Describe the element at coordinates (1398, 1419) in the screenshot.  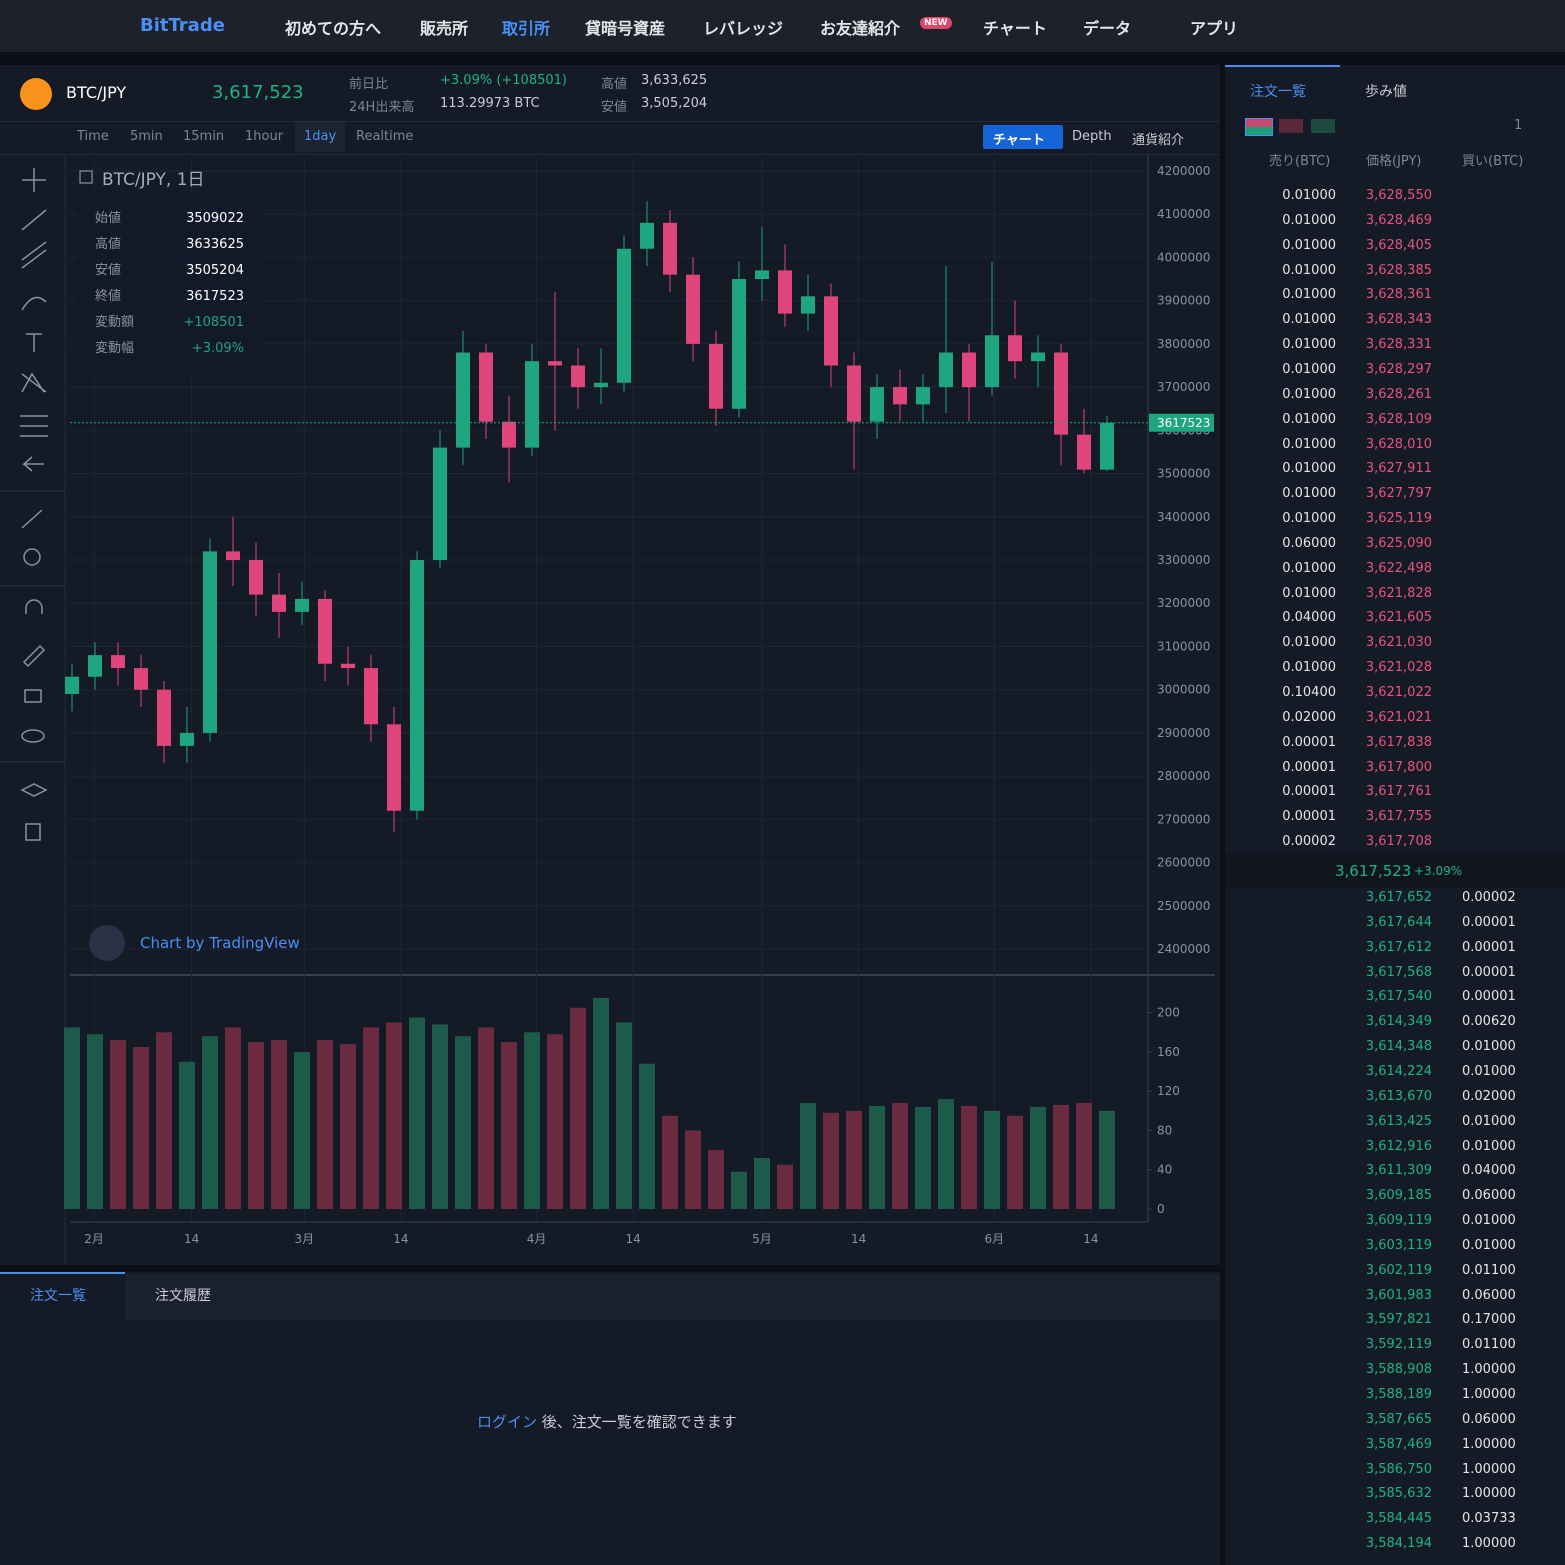
I see `ob-cell: 3,587,665` at that location.